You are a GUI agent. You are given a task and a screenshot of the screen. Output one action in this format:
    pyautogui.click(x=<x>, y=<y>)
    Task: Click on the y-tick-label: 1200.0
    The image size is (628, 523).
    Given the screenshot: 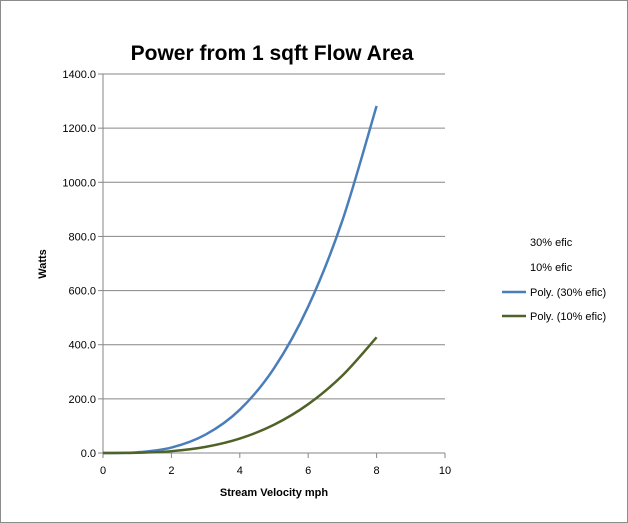 What is the action you would take?
    pyautogui.click(x=79, y=129)
    